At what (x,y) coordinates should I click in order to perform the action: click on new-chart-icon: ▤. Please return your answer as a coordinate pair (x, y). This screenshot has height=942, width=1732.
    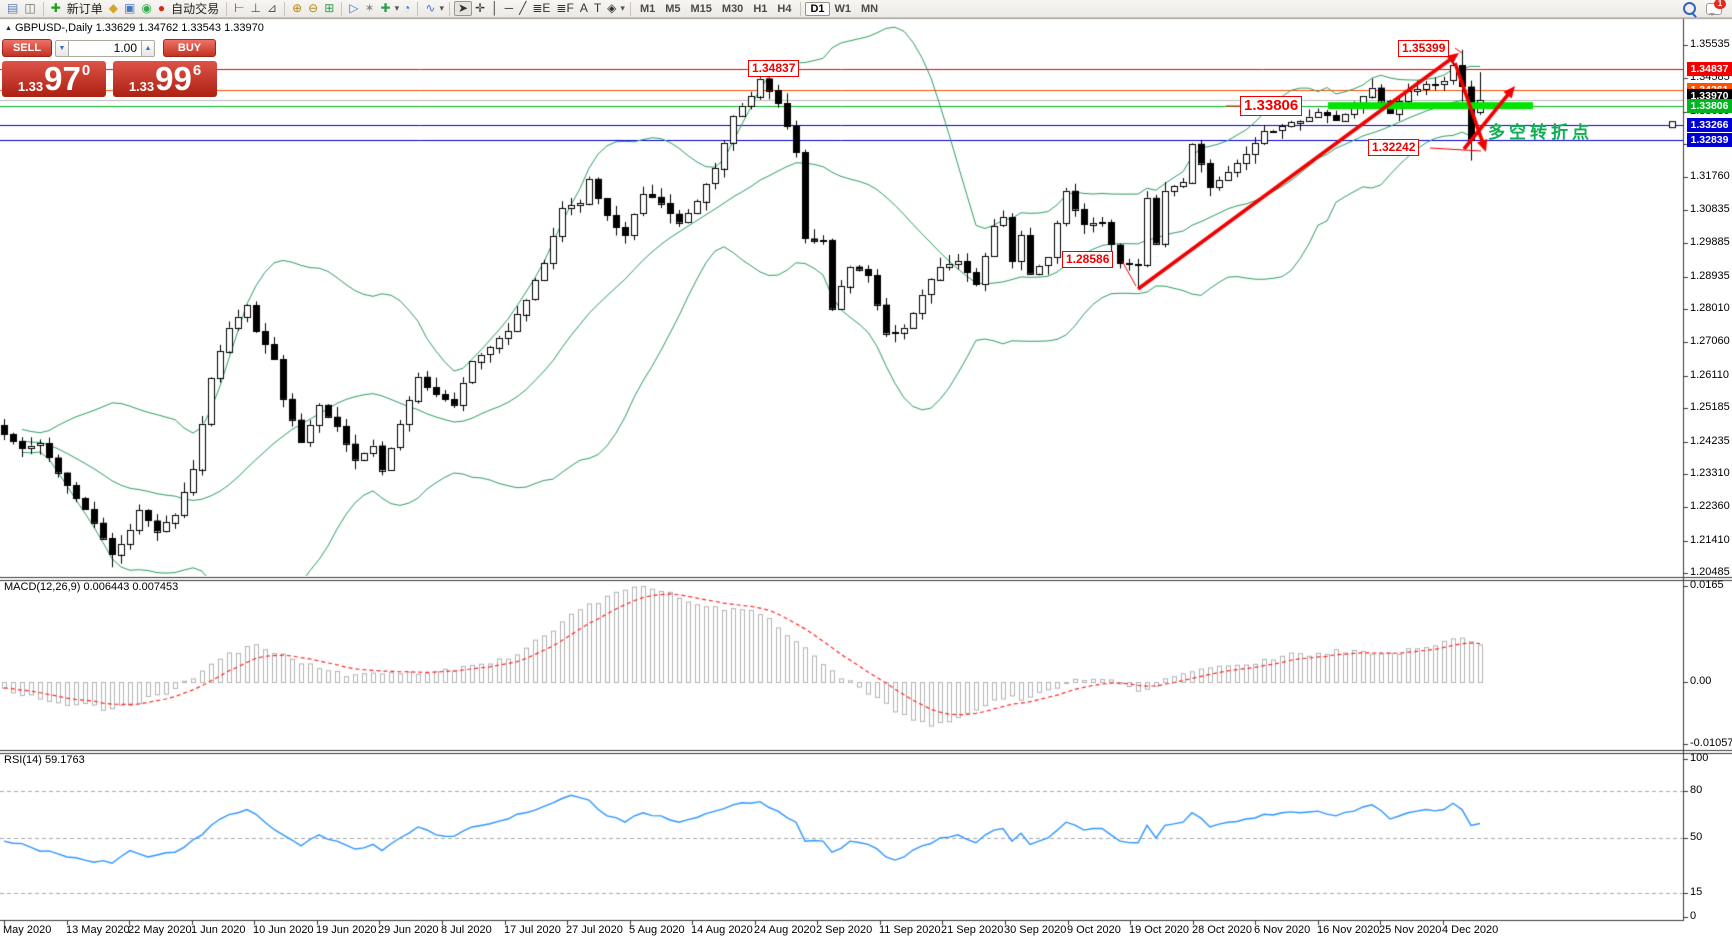
    Looking at the image, I should click on (13, 8).